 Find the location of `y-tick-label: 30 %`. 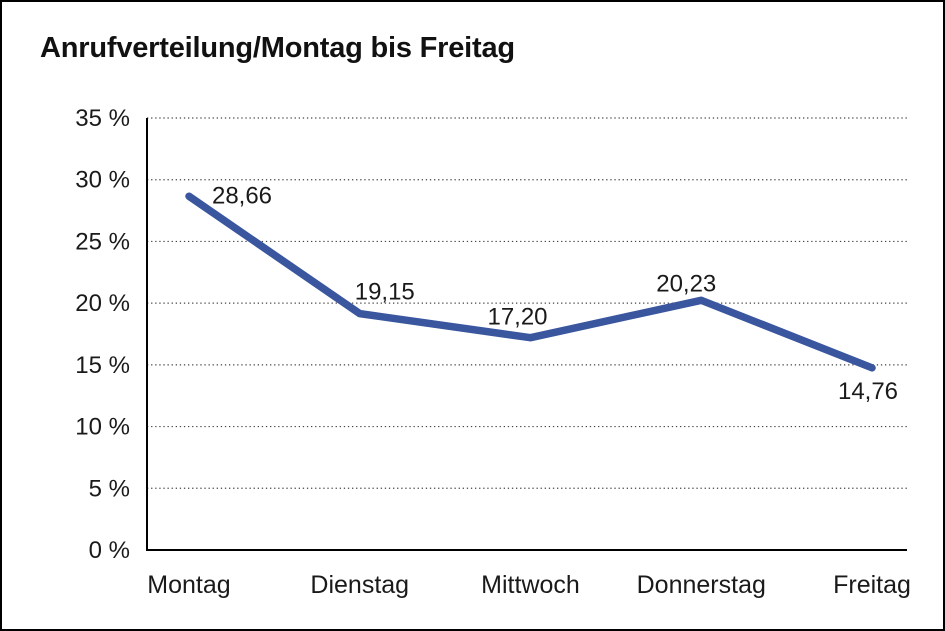

y-tick-label: 30 % is located at coordinates (102, 180).